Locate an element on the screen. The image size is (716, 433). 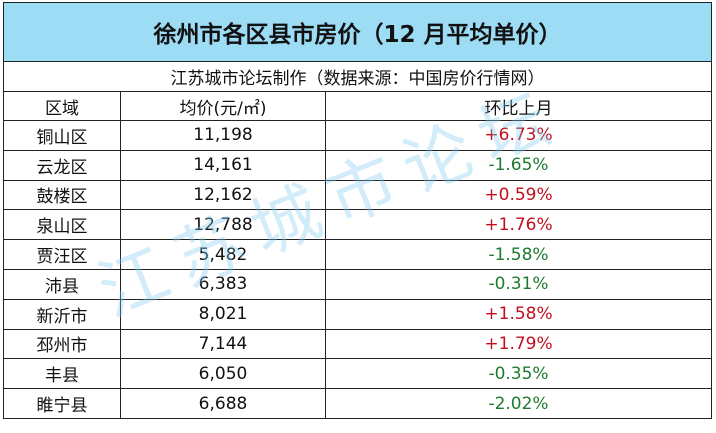
district: 睢宁县 is located at coordinates (62, 403).